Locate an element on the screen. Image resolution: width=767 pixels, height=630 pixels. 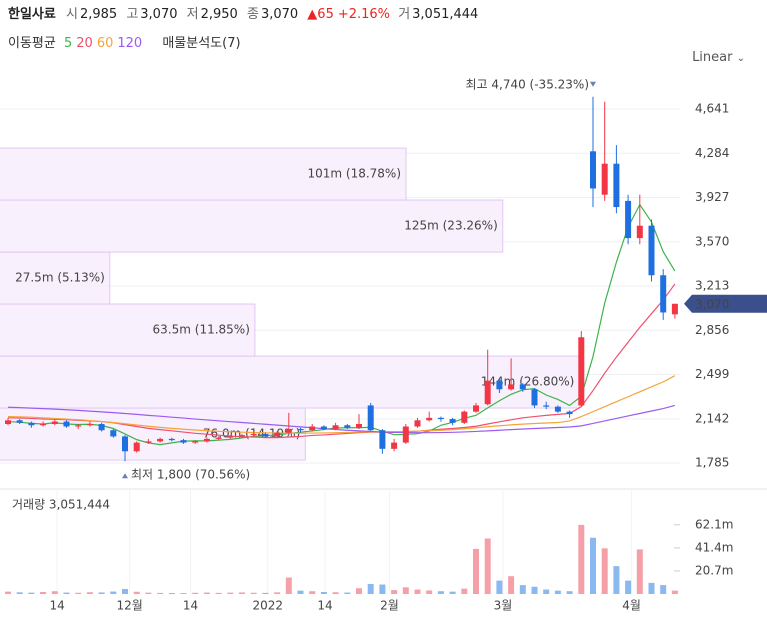
volume-tick-label: 62.1m is located at coordinates (714, 524).